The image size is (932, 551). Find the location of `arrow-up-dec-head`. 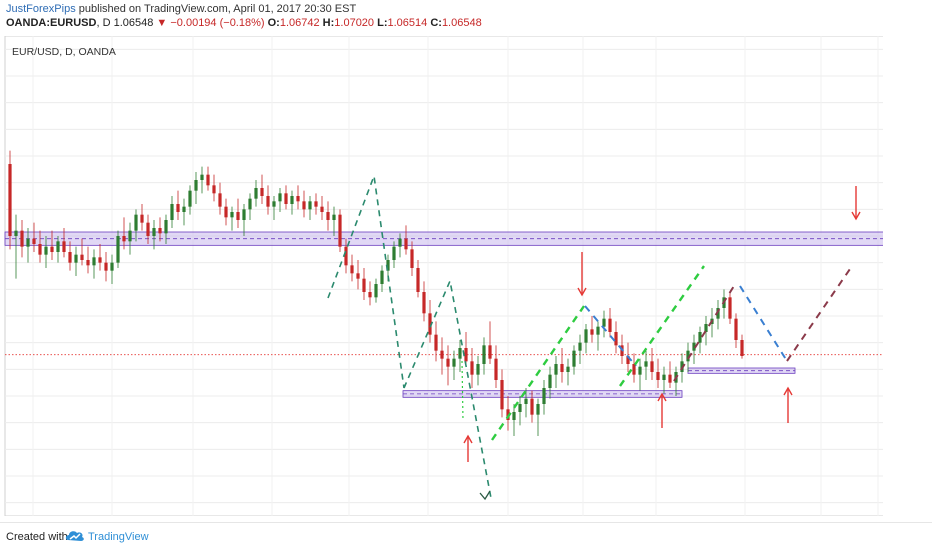

arrow-up-dec-head is located at coordinates (468, 439).